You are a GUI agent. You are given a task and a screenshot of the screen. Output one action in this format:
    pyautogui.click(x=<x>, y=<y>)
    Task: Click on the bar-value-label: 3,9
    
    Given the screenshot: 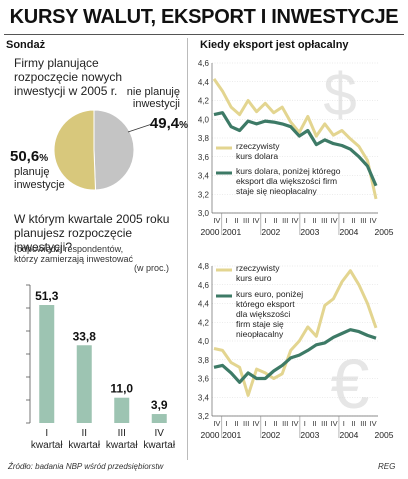 What is the action you would take?
    pyautogui.click(x=159, y=405)
    